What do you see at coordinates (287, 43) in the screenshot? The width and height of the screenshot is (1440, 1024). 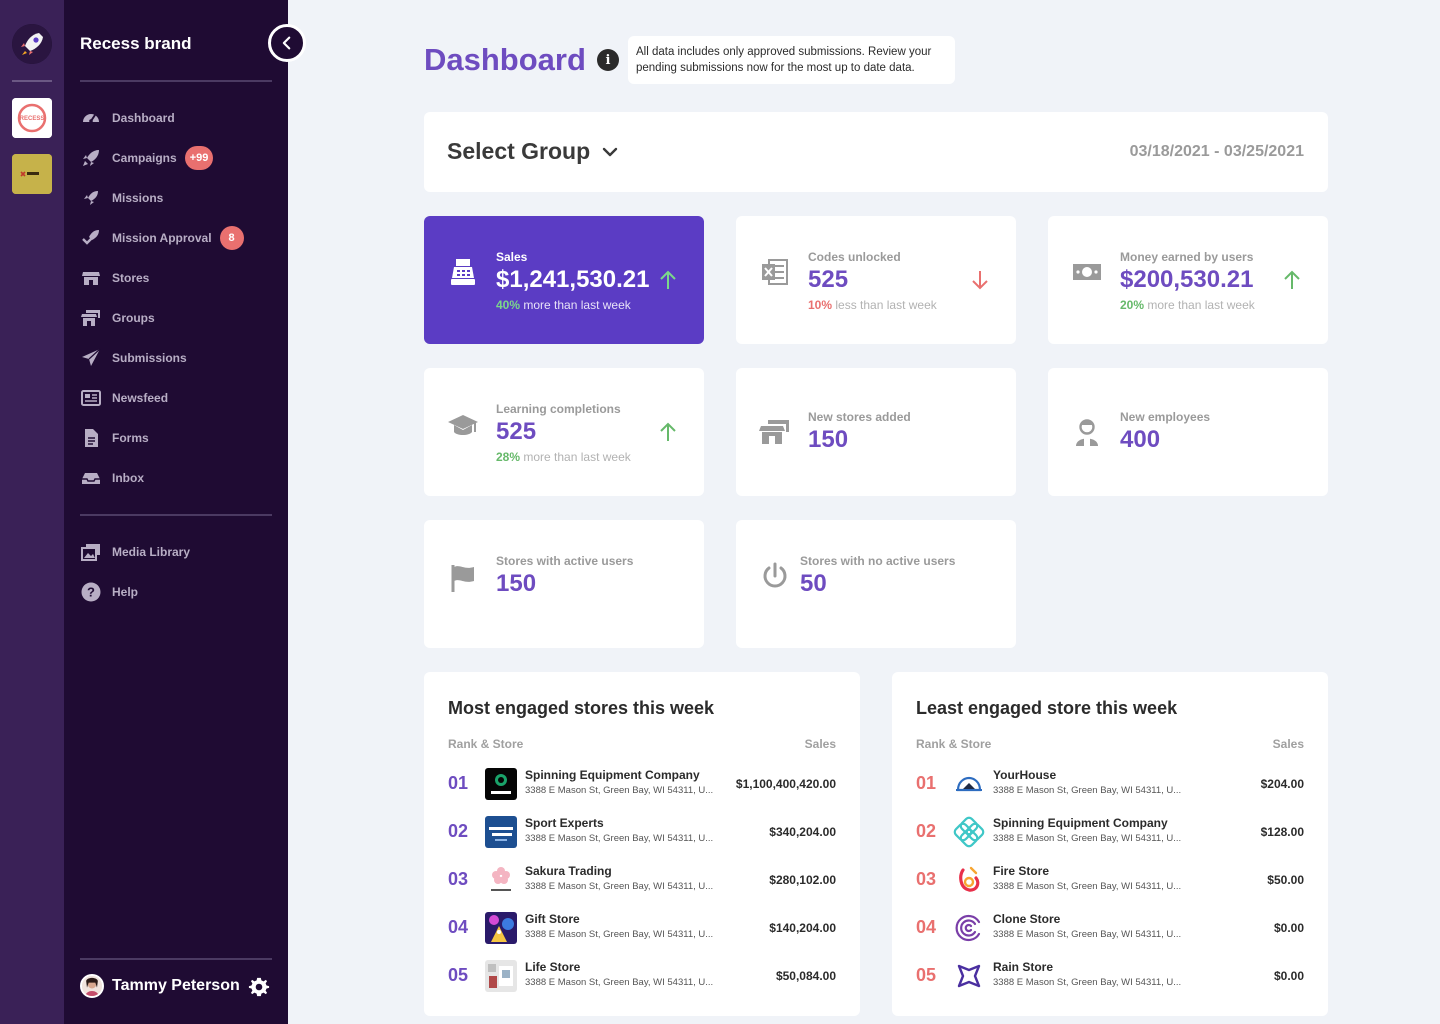 I see `collapse-sidebar-button` at bounding box center [287, 43].